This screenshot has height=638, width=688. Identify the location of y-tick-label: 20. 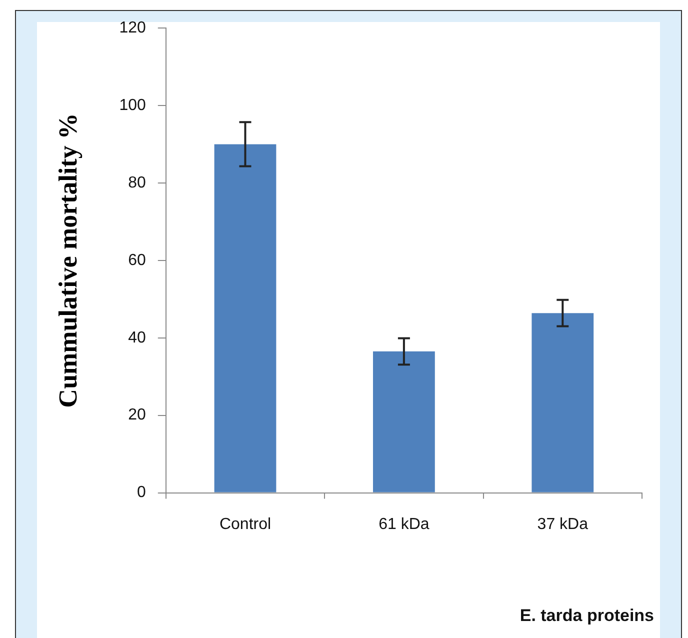
(137, 415).